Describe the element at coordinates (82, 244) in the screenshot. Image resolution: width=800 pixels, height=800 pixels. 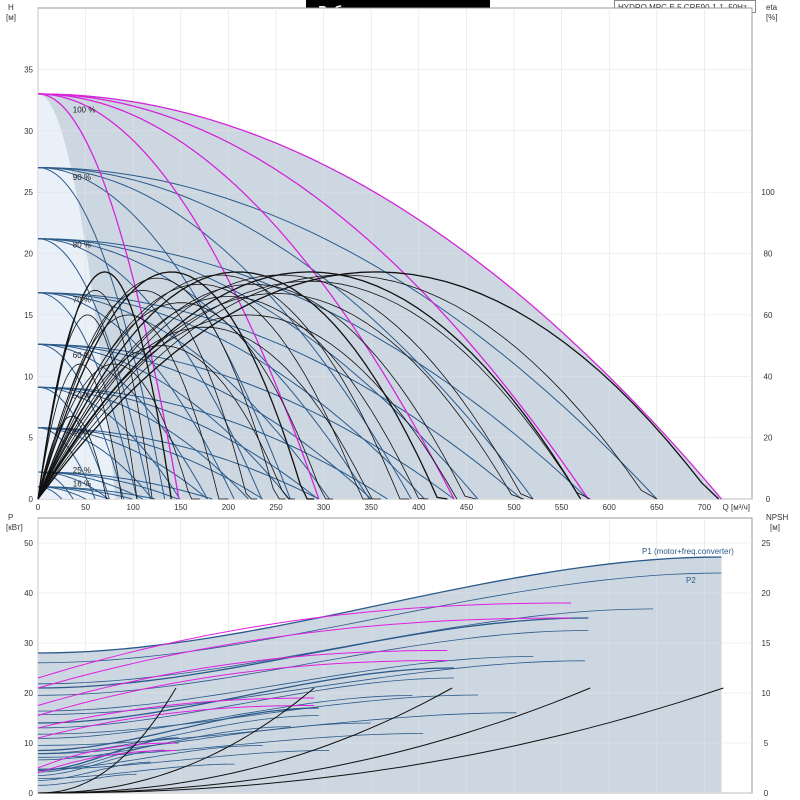
I see `speed-label: 80 %` at that location.